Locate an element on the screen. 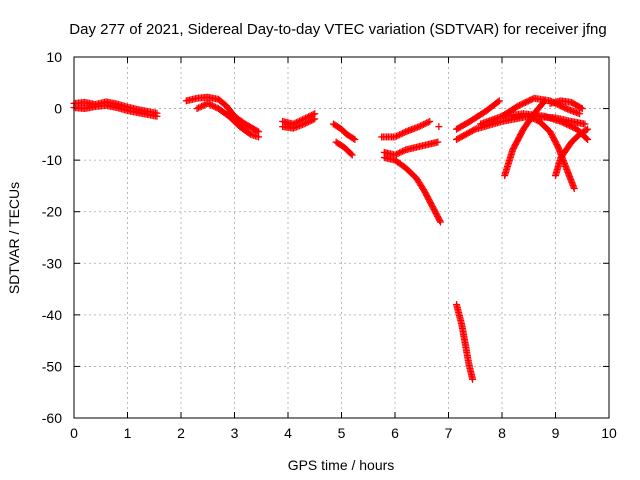  y-tick-label: -30 is located at coordinates (52, 263).